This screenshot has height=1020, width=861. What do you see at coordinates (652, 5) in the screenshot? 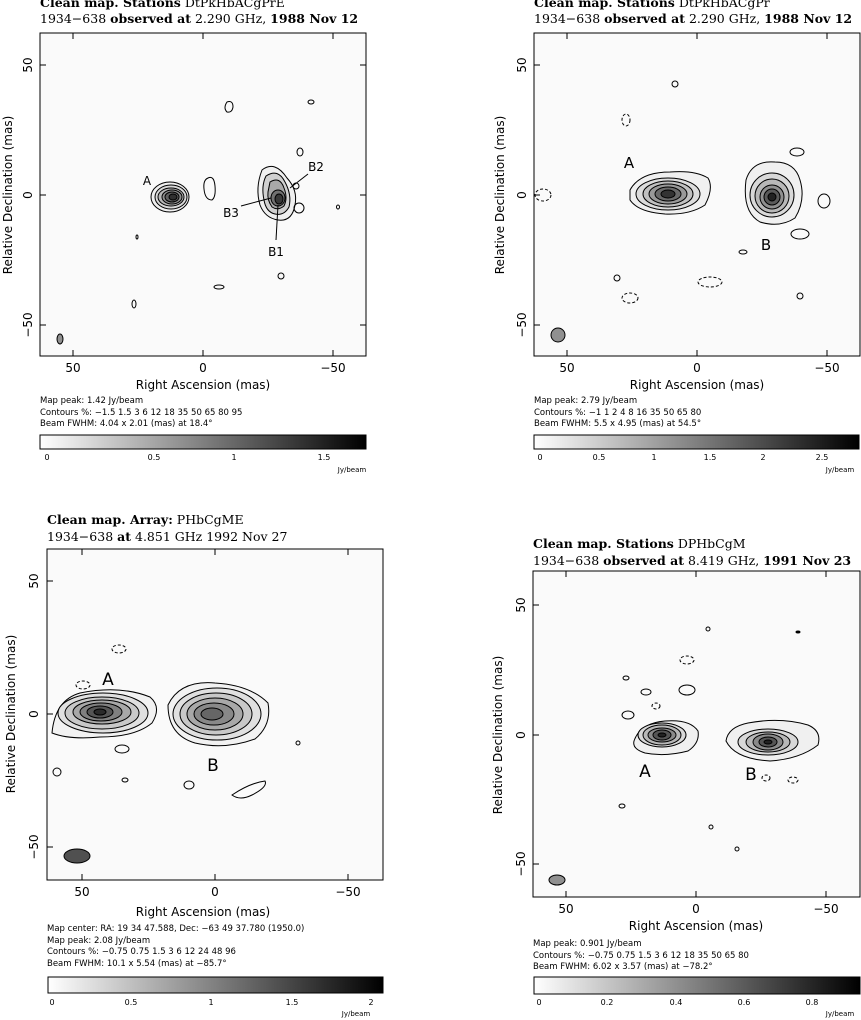
I see `map-title: Clean map. Stations DtPkHbACgPr` at bounding box center [652, 5].